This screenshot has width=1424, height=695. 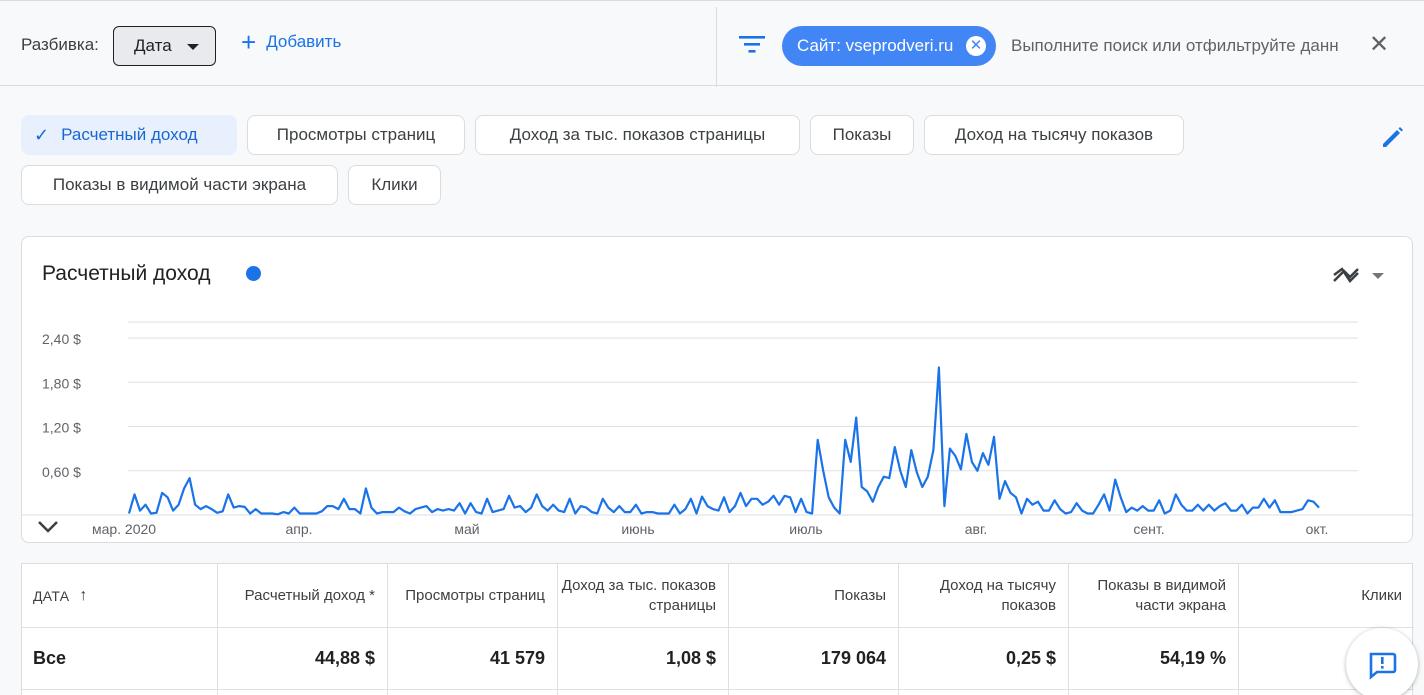 What do you see at coordinates (193, 47) in the screenshot?
I see `chevron-down-icon` at bounding box center [193, 47].